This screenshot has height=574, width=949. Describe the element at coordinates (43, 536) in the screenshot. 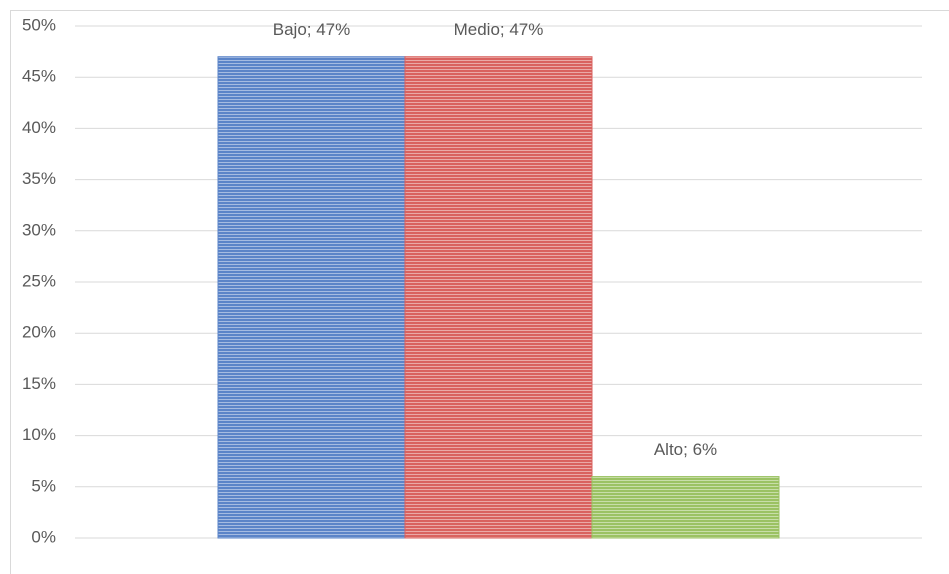

I see `y-tick-label: 0%` at that location.